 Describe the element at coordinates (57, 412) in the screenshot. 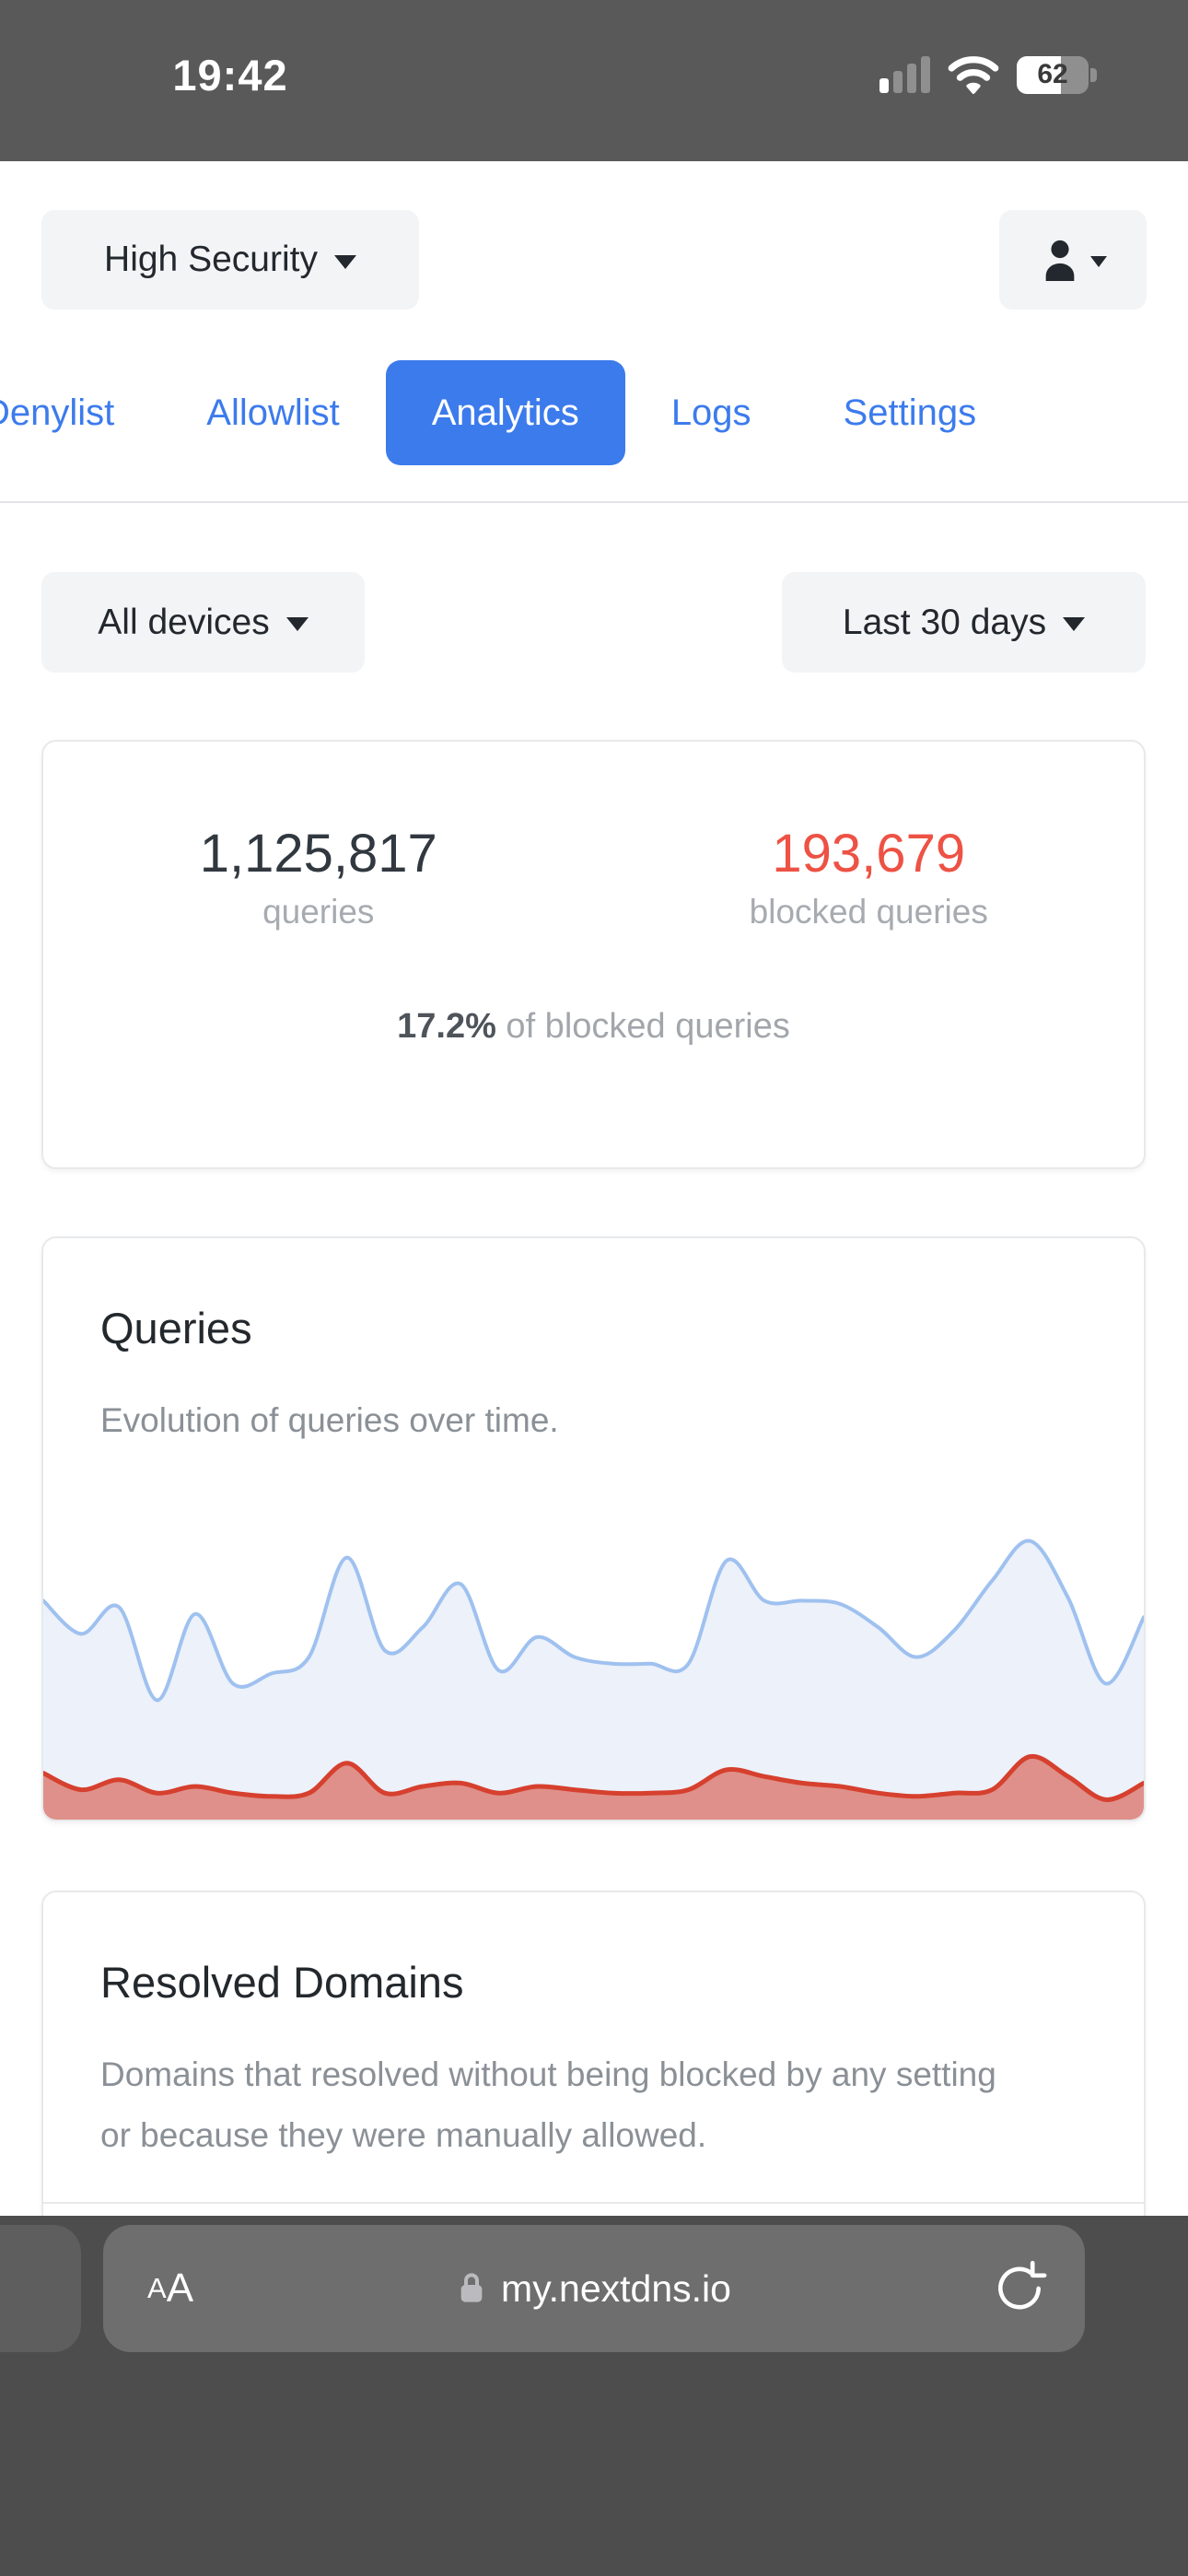

I see `tab-denylist: Denylist` at that location.